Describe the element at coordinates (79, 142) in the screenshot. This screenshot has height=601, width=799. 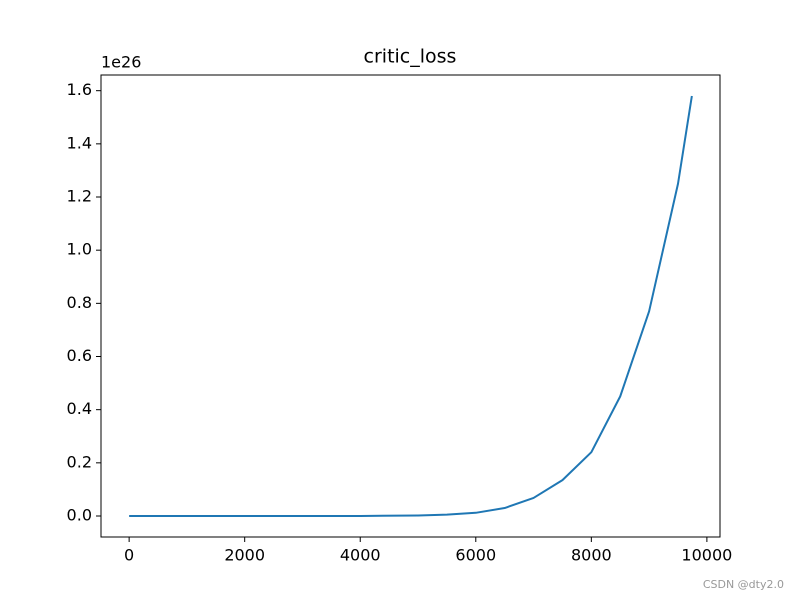
I see `y-tick-label: 1.4` at that location.